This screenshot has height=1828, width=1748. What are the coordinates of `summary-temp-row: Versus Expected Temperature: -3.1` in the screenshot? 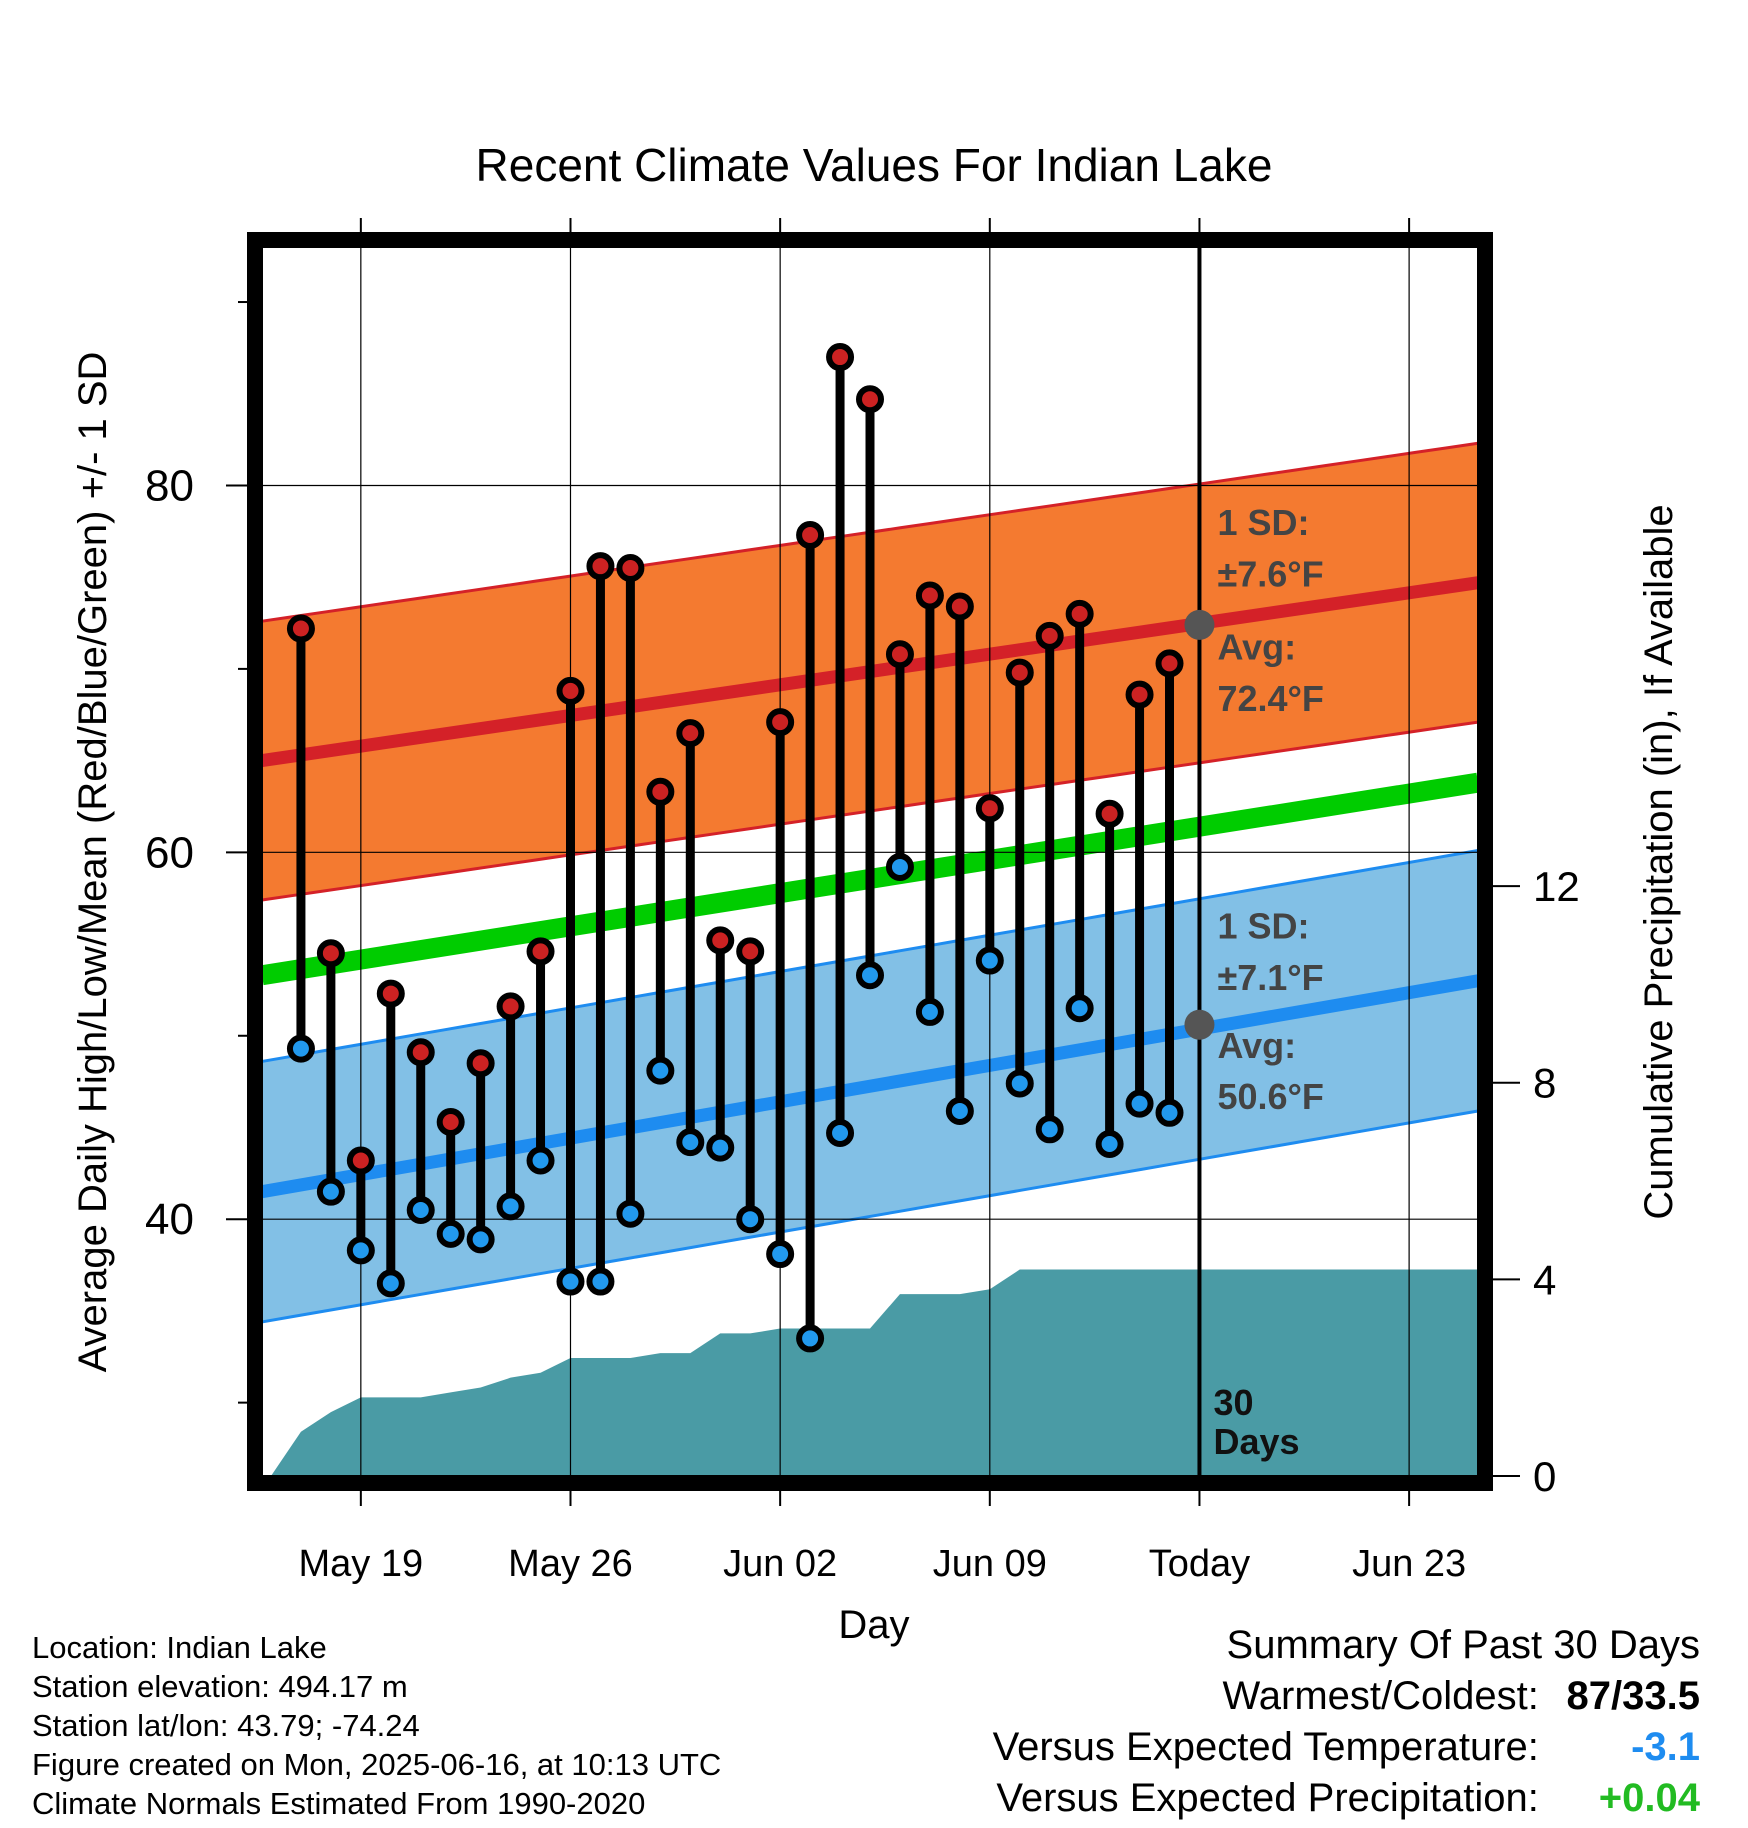 It's located at (1346, 1747).